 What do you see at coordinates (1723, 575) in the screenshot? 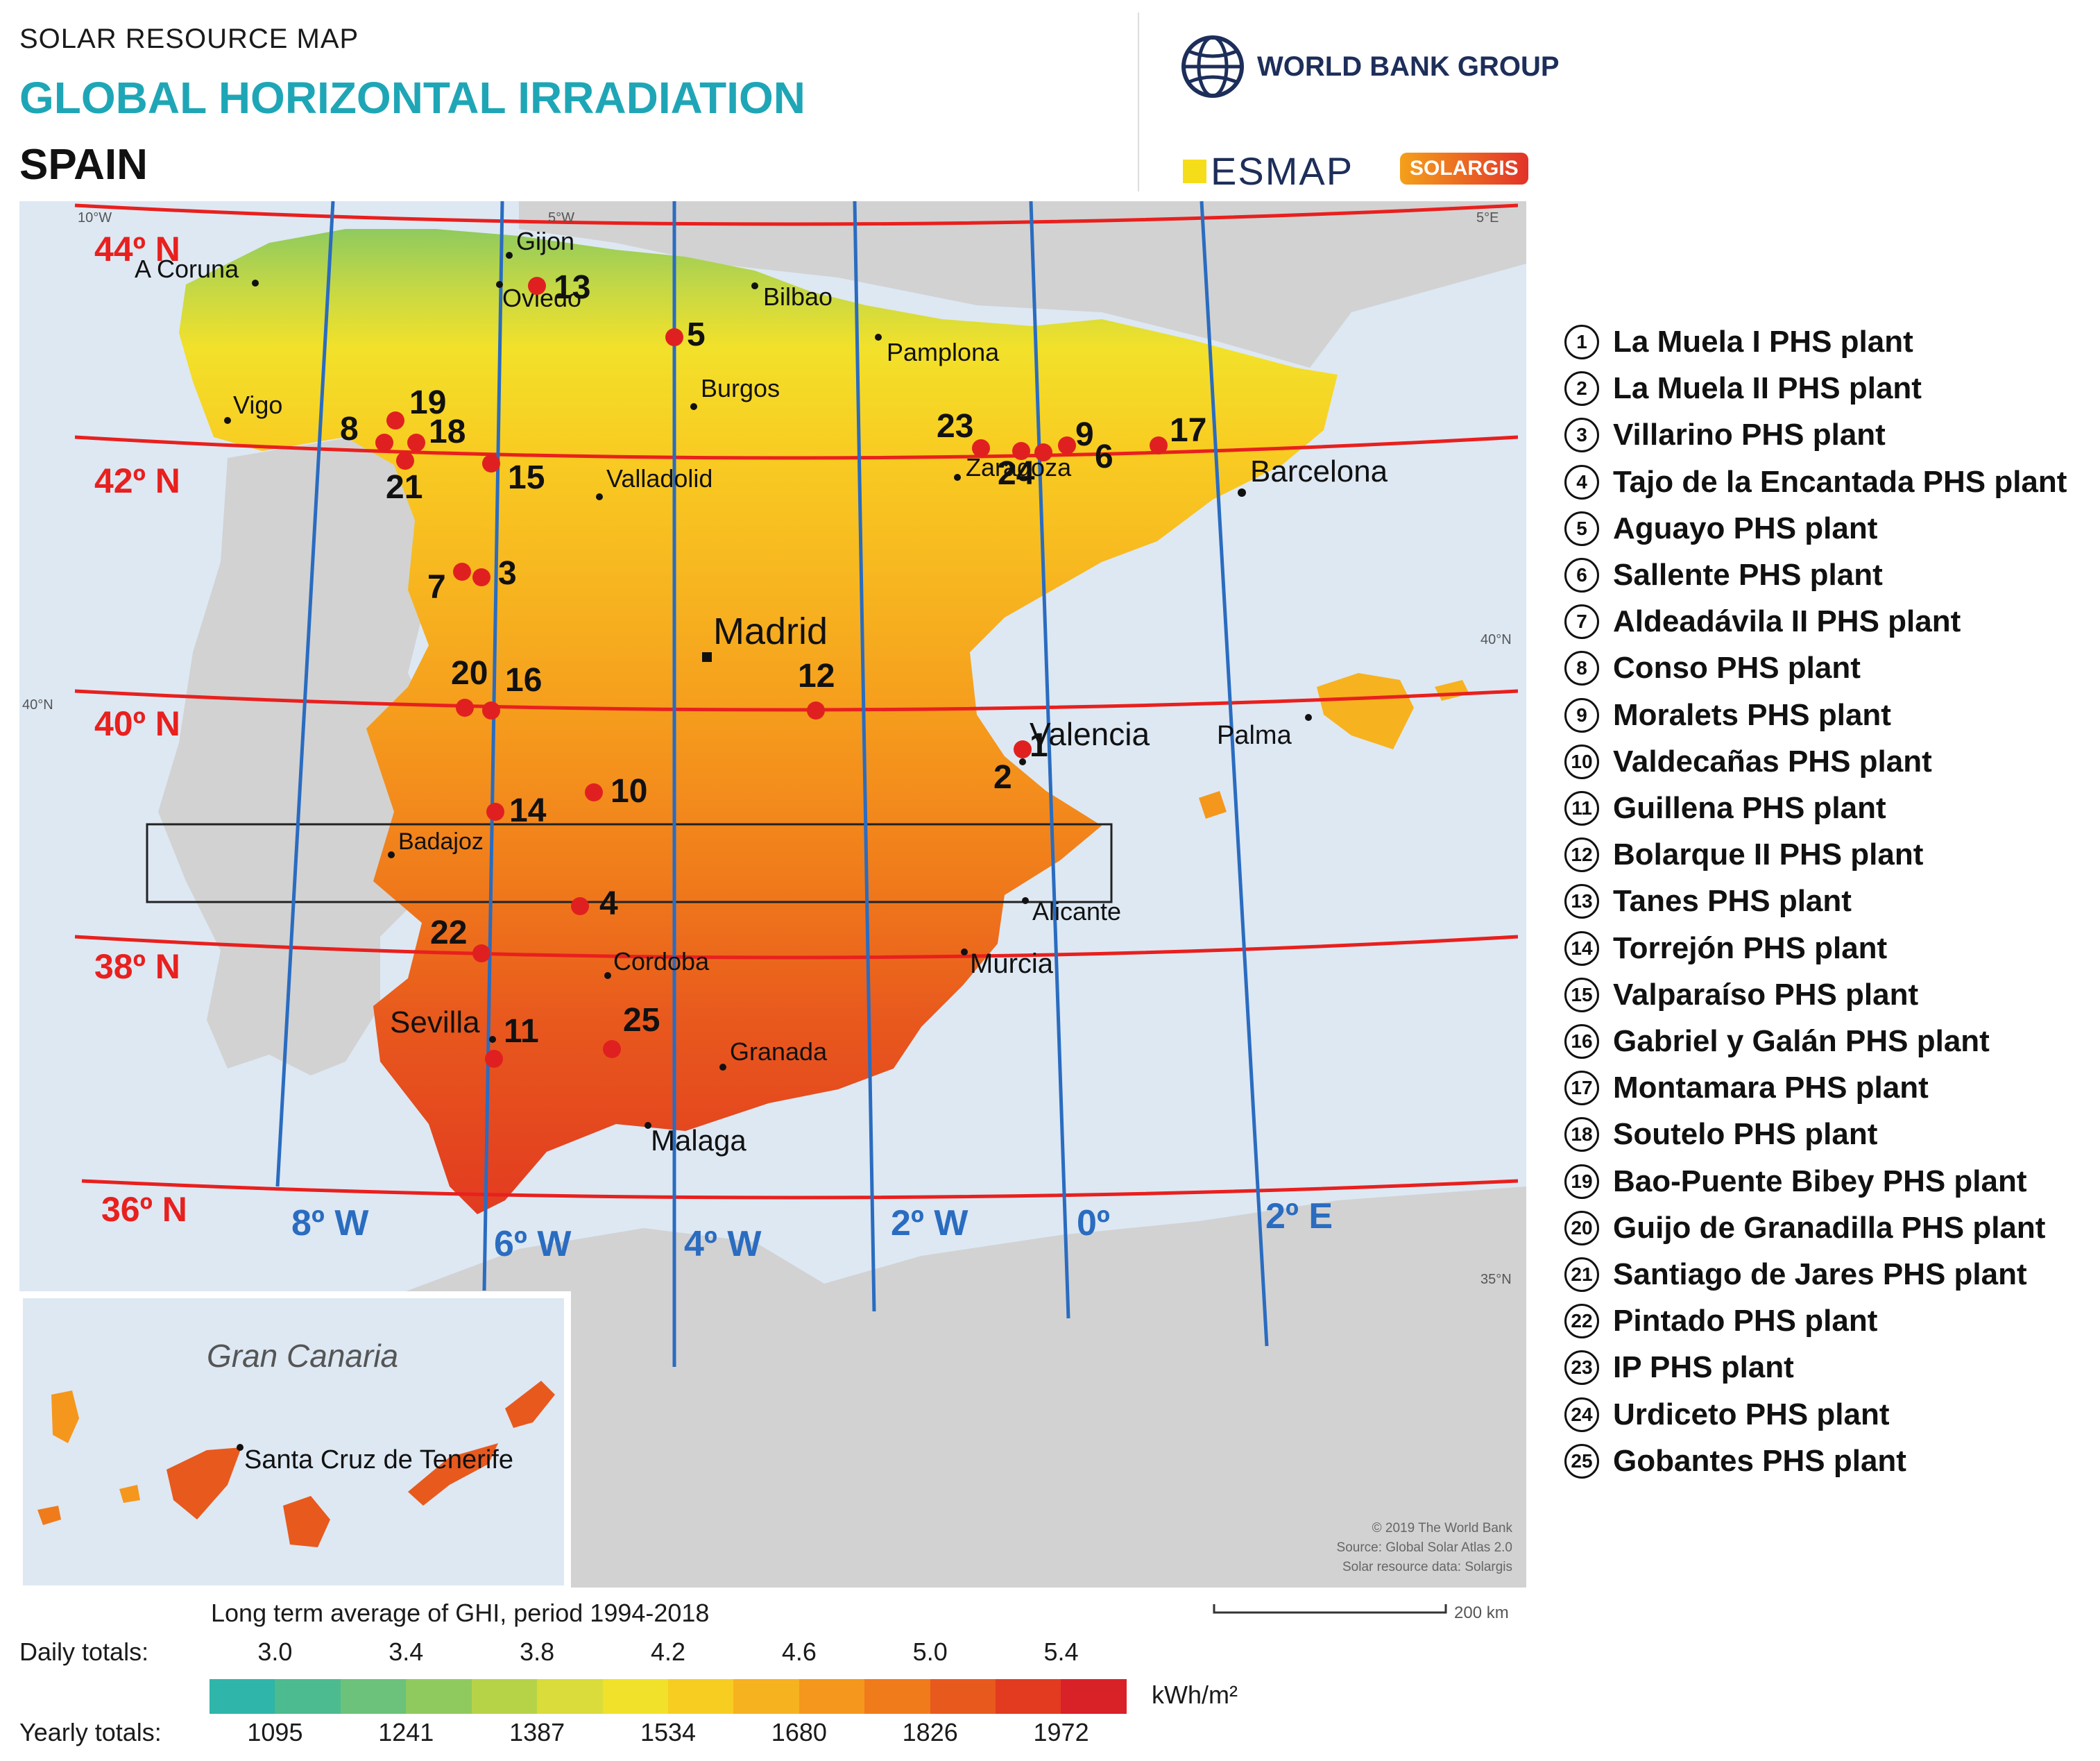
I see `legend-item-6: 6 Sallente PHS plant` at bounding box center [1723, 575].